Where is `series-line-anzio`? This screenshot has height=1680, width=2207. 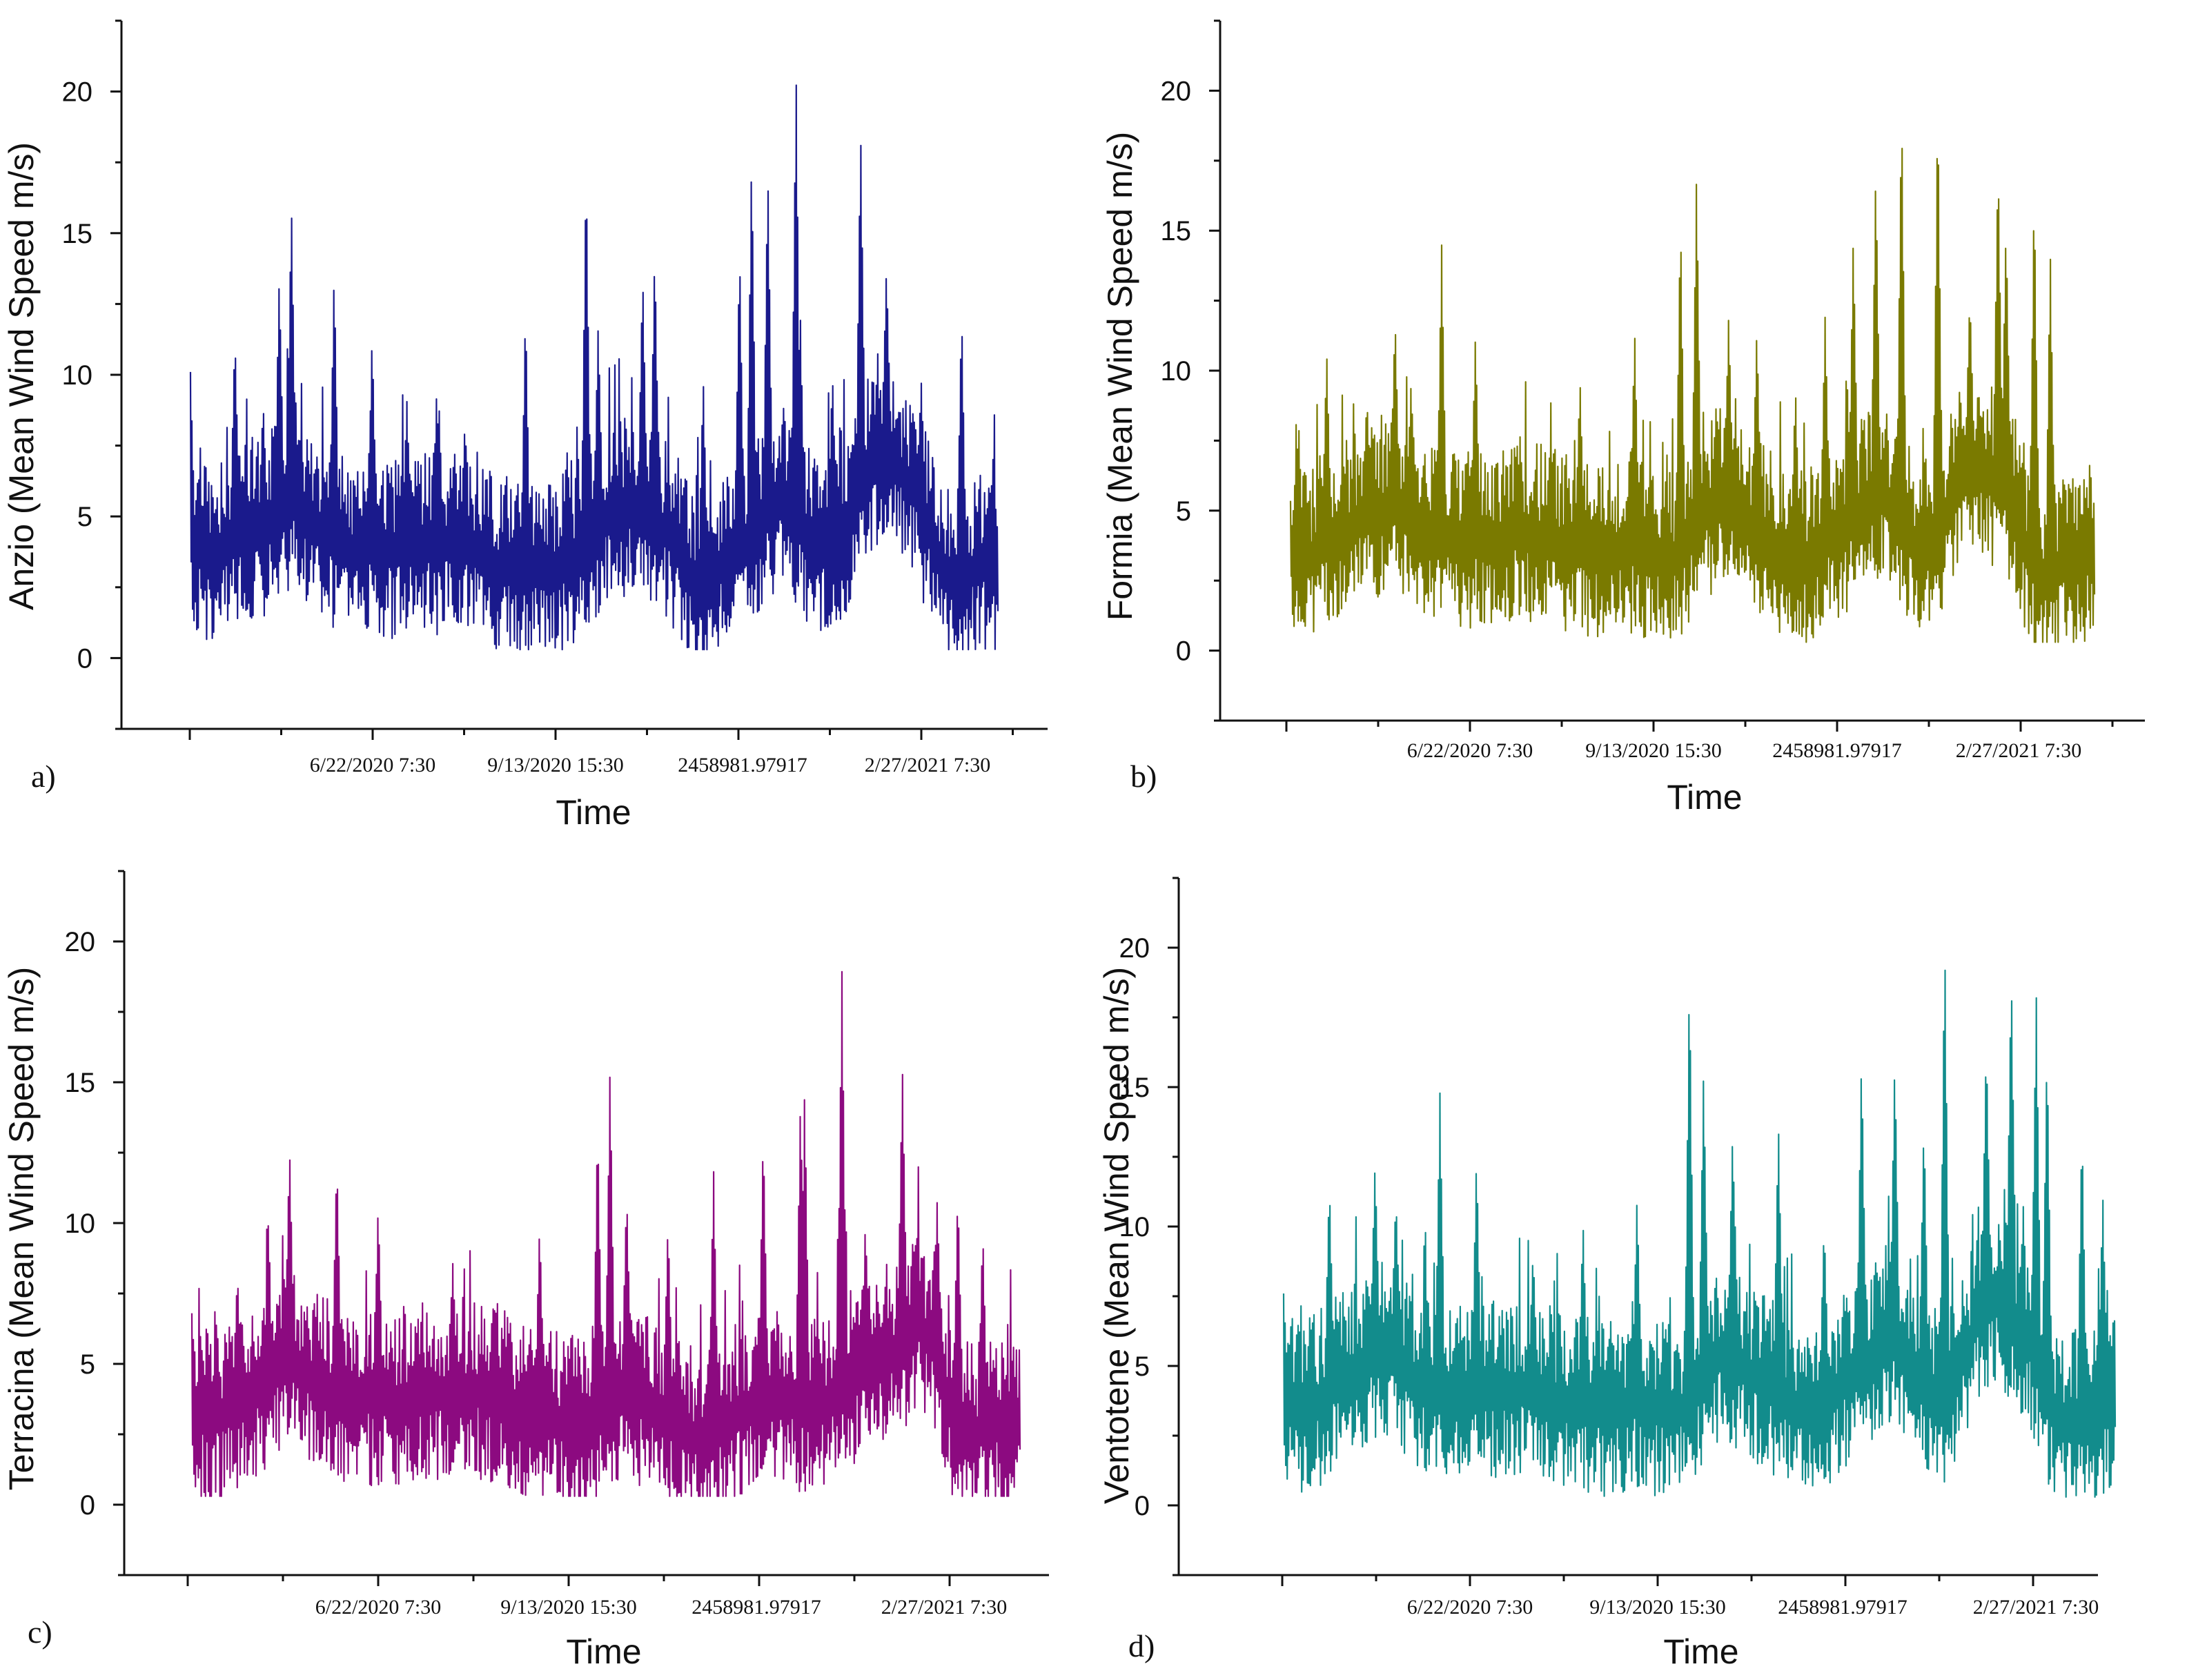
series-line-anzio is located at coordinates (594, 367).